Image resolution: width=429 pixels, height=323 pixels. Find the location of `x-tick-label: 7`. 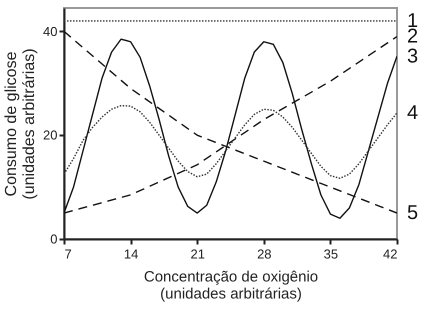

x-tick-label: 7 is located at coordinates (68, 254).